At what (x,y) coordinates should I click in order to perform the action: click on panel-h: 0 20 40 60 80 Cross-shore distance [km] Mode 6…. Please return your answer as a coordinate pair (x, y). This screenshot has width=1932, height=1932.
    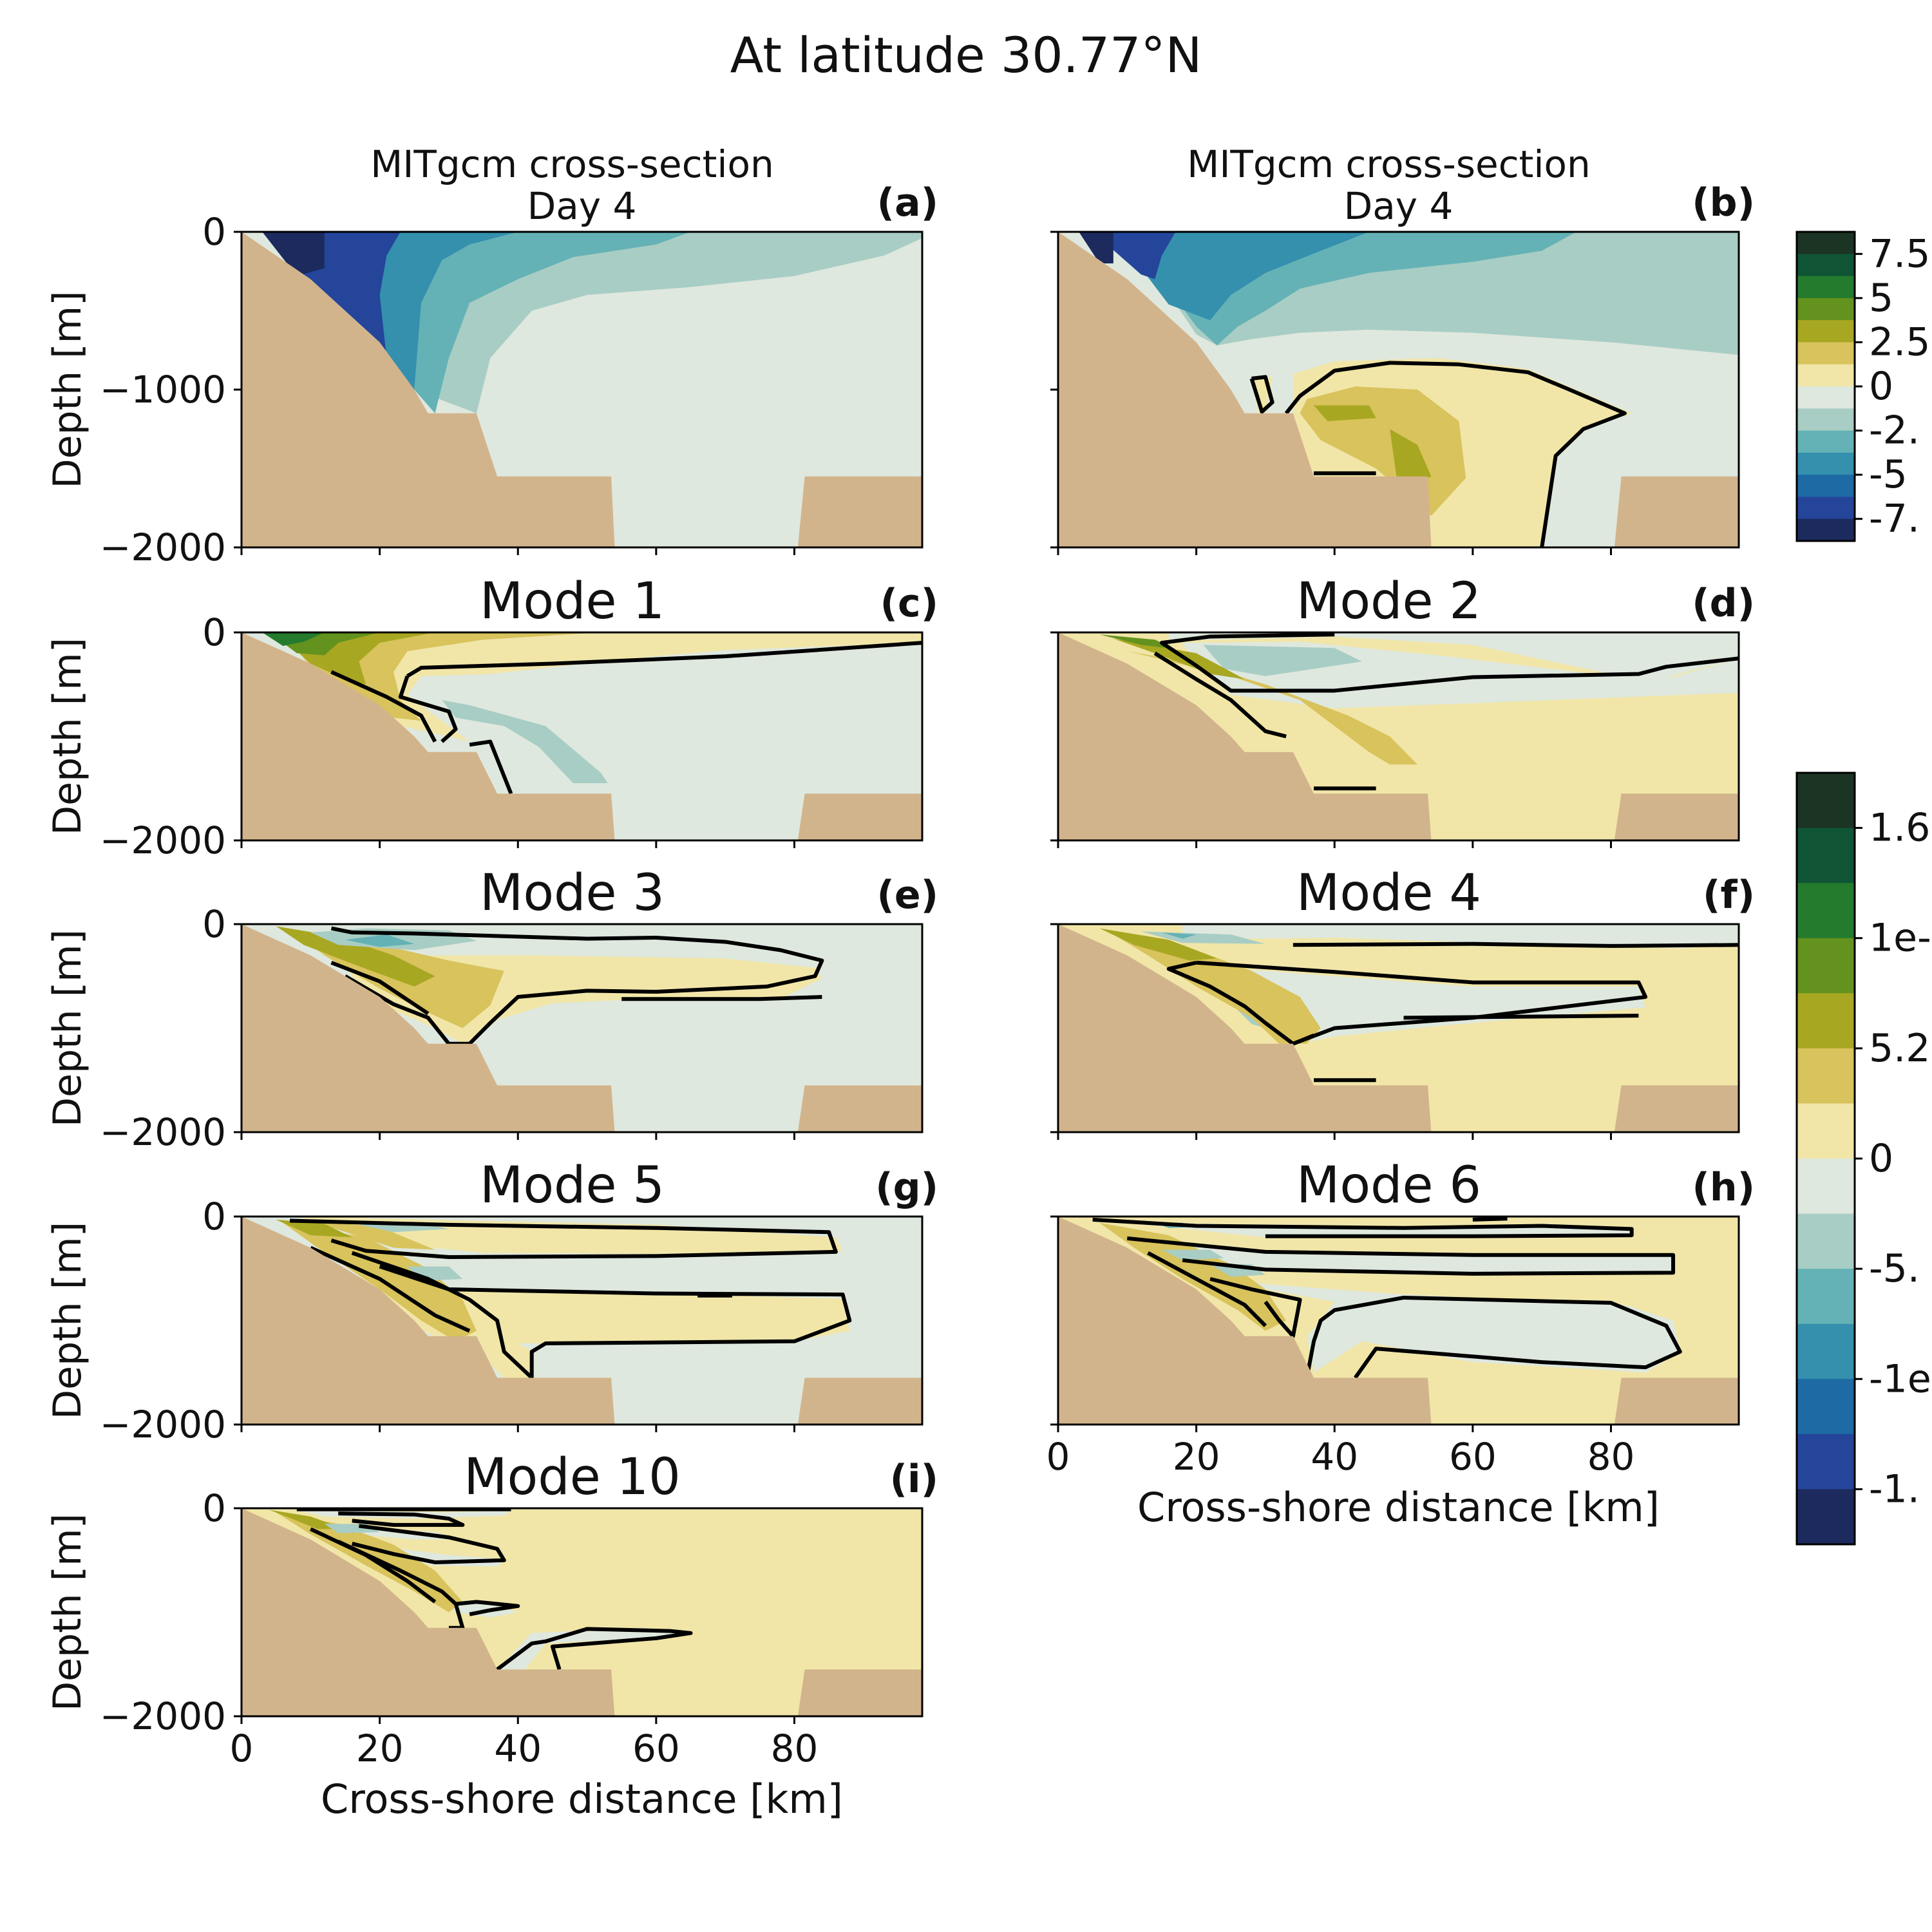
    Looking at the image, I should click on (1401, 1344).